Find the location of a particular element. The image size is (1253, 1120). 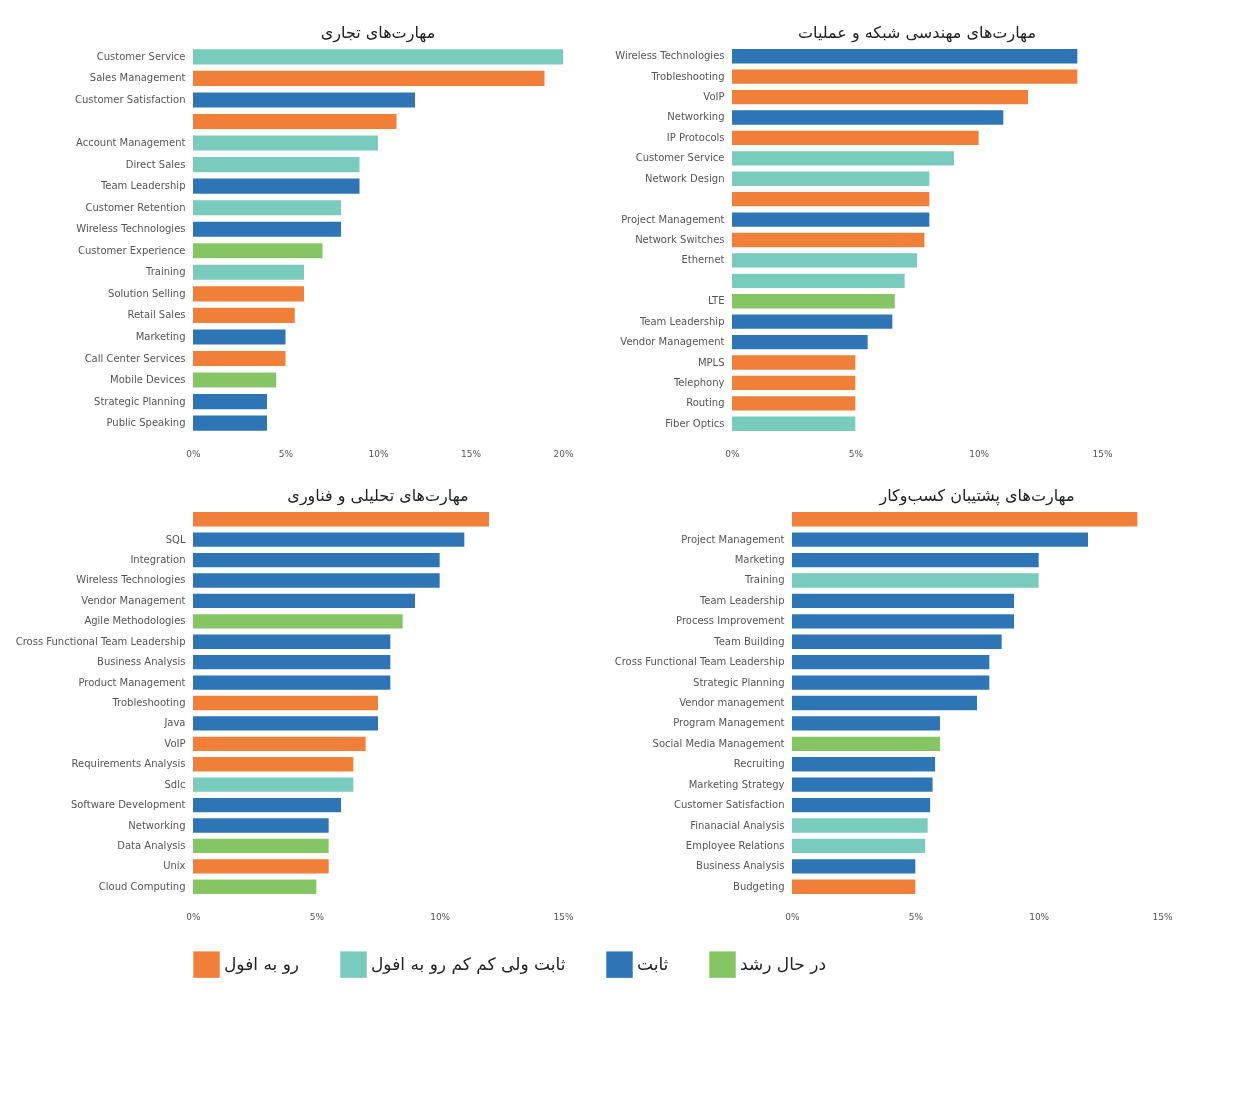

y-tick-label: Public Speaking is located at coordinates (146, 423).